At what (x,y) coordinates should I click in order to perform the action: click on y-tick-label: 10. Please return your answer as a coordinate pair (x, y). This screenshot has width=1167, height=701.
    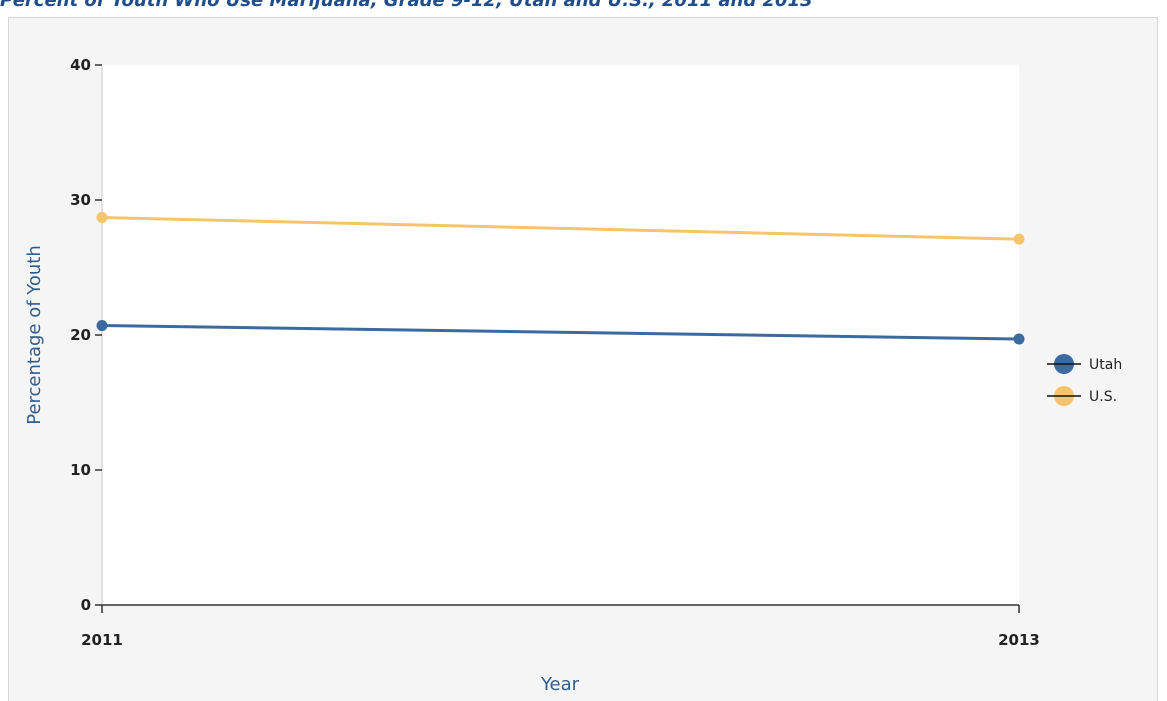
    Looking at the image, I should click on (80, 470).